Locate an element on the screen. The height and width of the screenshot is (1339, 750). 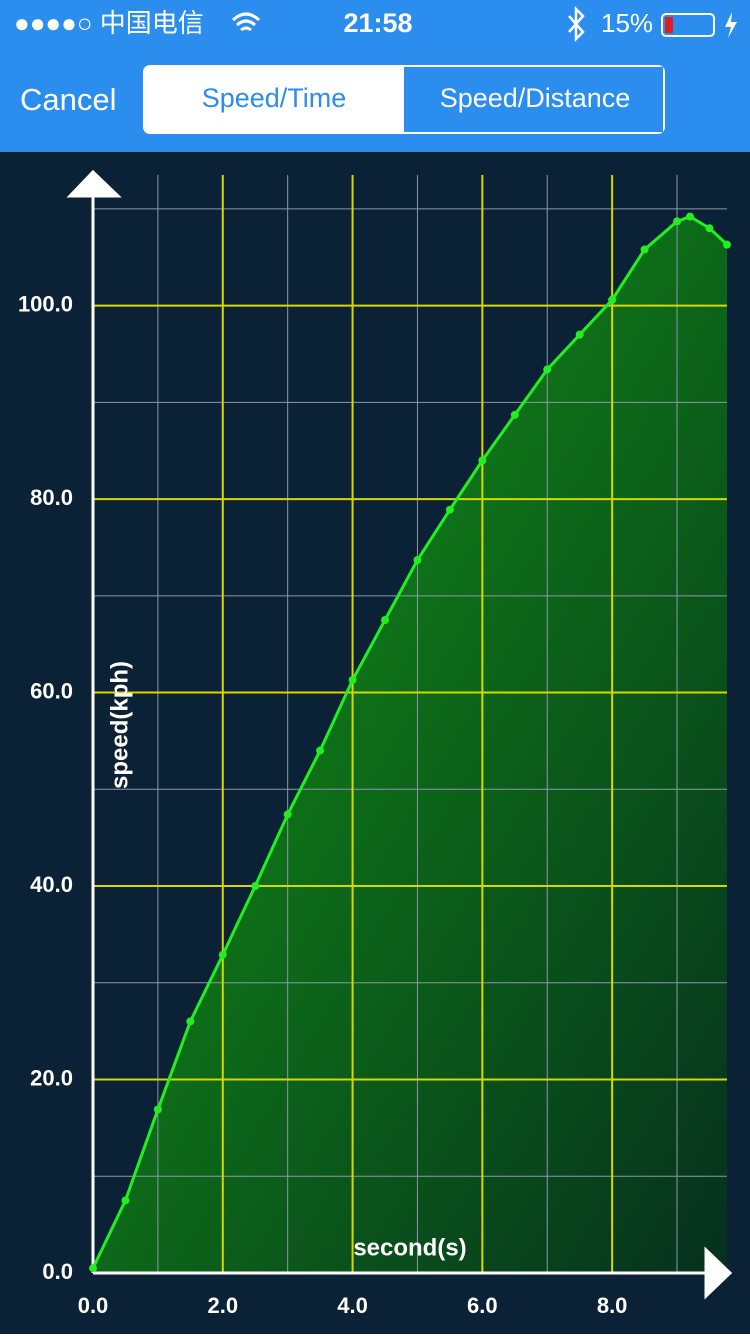
segment-selected is located at coordinates (533, 99).